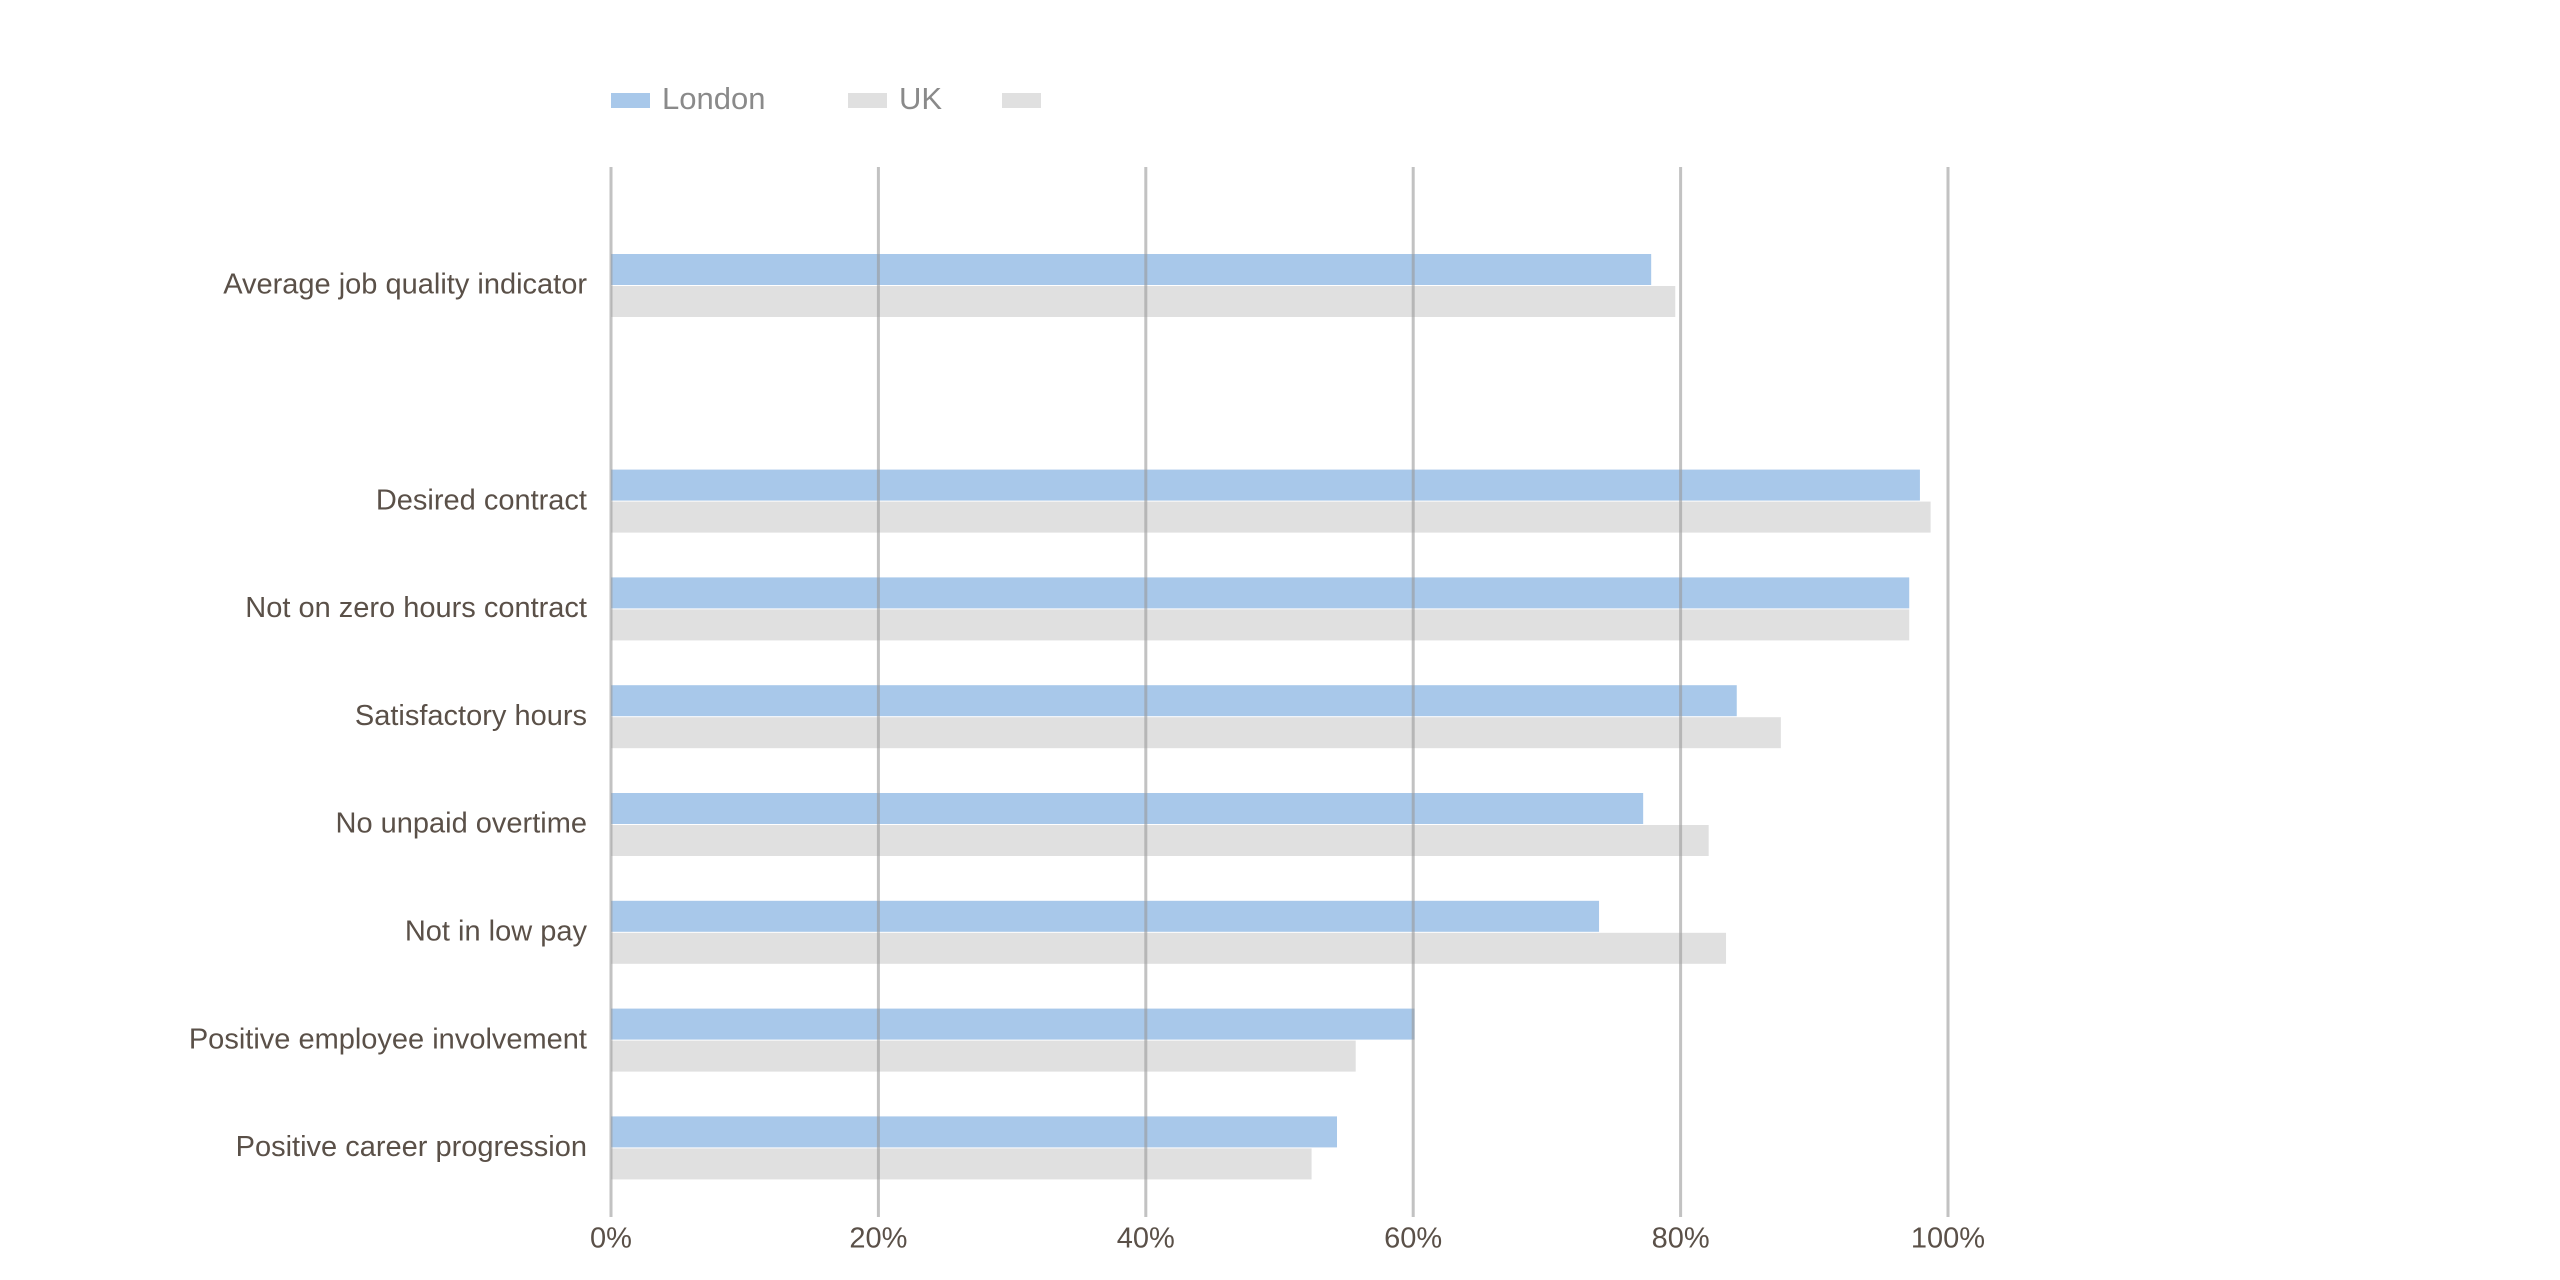 This screenshot has width=2560, height=1280. I want to click on y-tick-label: Average job quality indicator, so click(405, 285).